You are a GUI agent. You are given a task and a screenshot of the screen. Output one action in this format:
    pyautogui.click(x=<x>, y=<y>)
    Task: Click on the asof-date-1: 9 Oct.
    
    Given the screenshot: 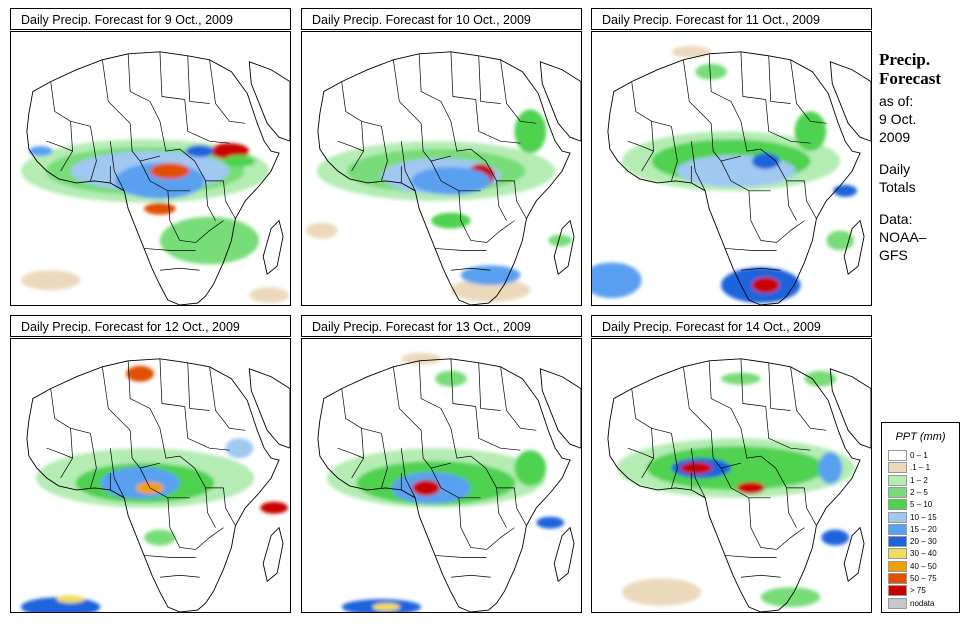 What is the action you would take?
    pyautogui.click(x=898, y=119)
    